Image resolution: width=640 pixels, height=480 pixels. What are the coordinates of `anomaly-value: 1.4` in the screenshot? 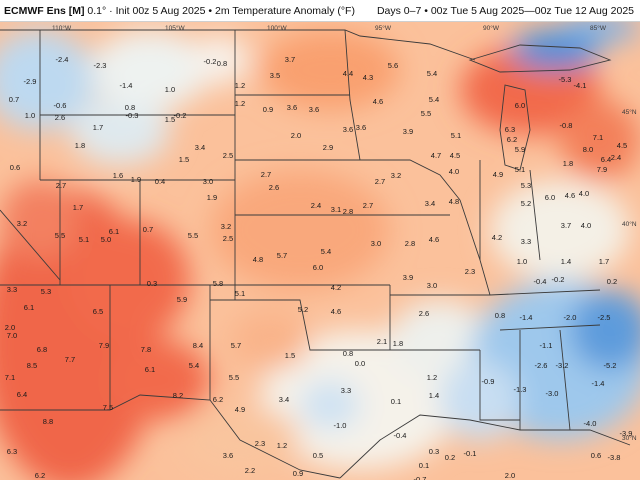 It's located at (566, 261).